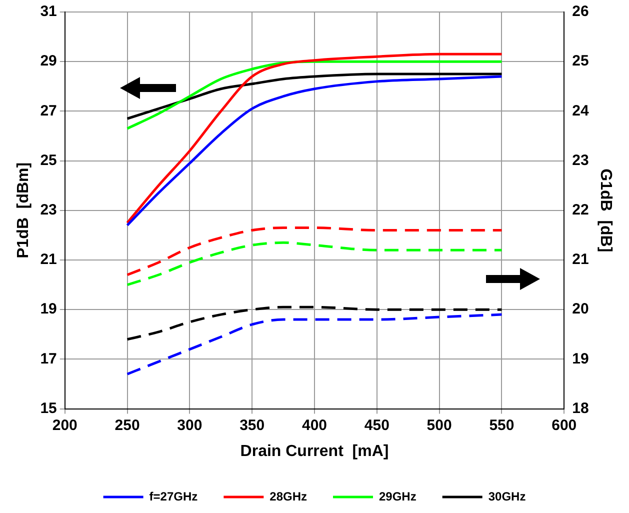  Describe the element at coordinates (48, 160) in the screenshot. I see `y-tick-label: 25` at that location.